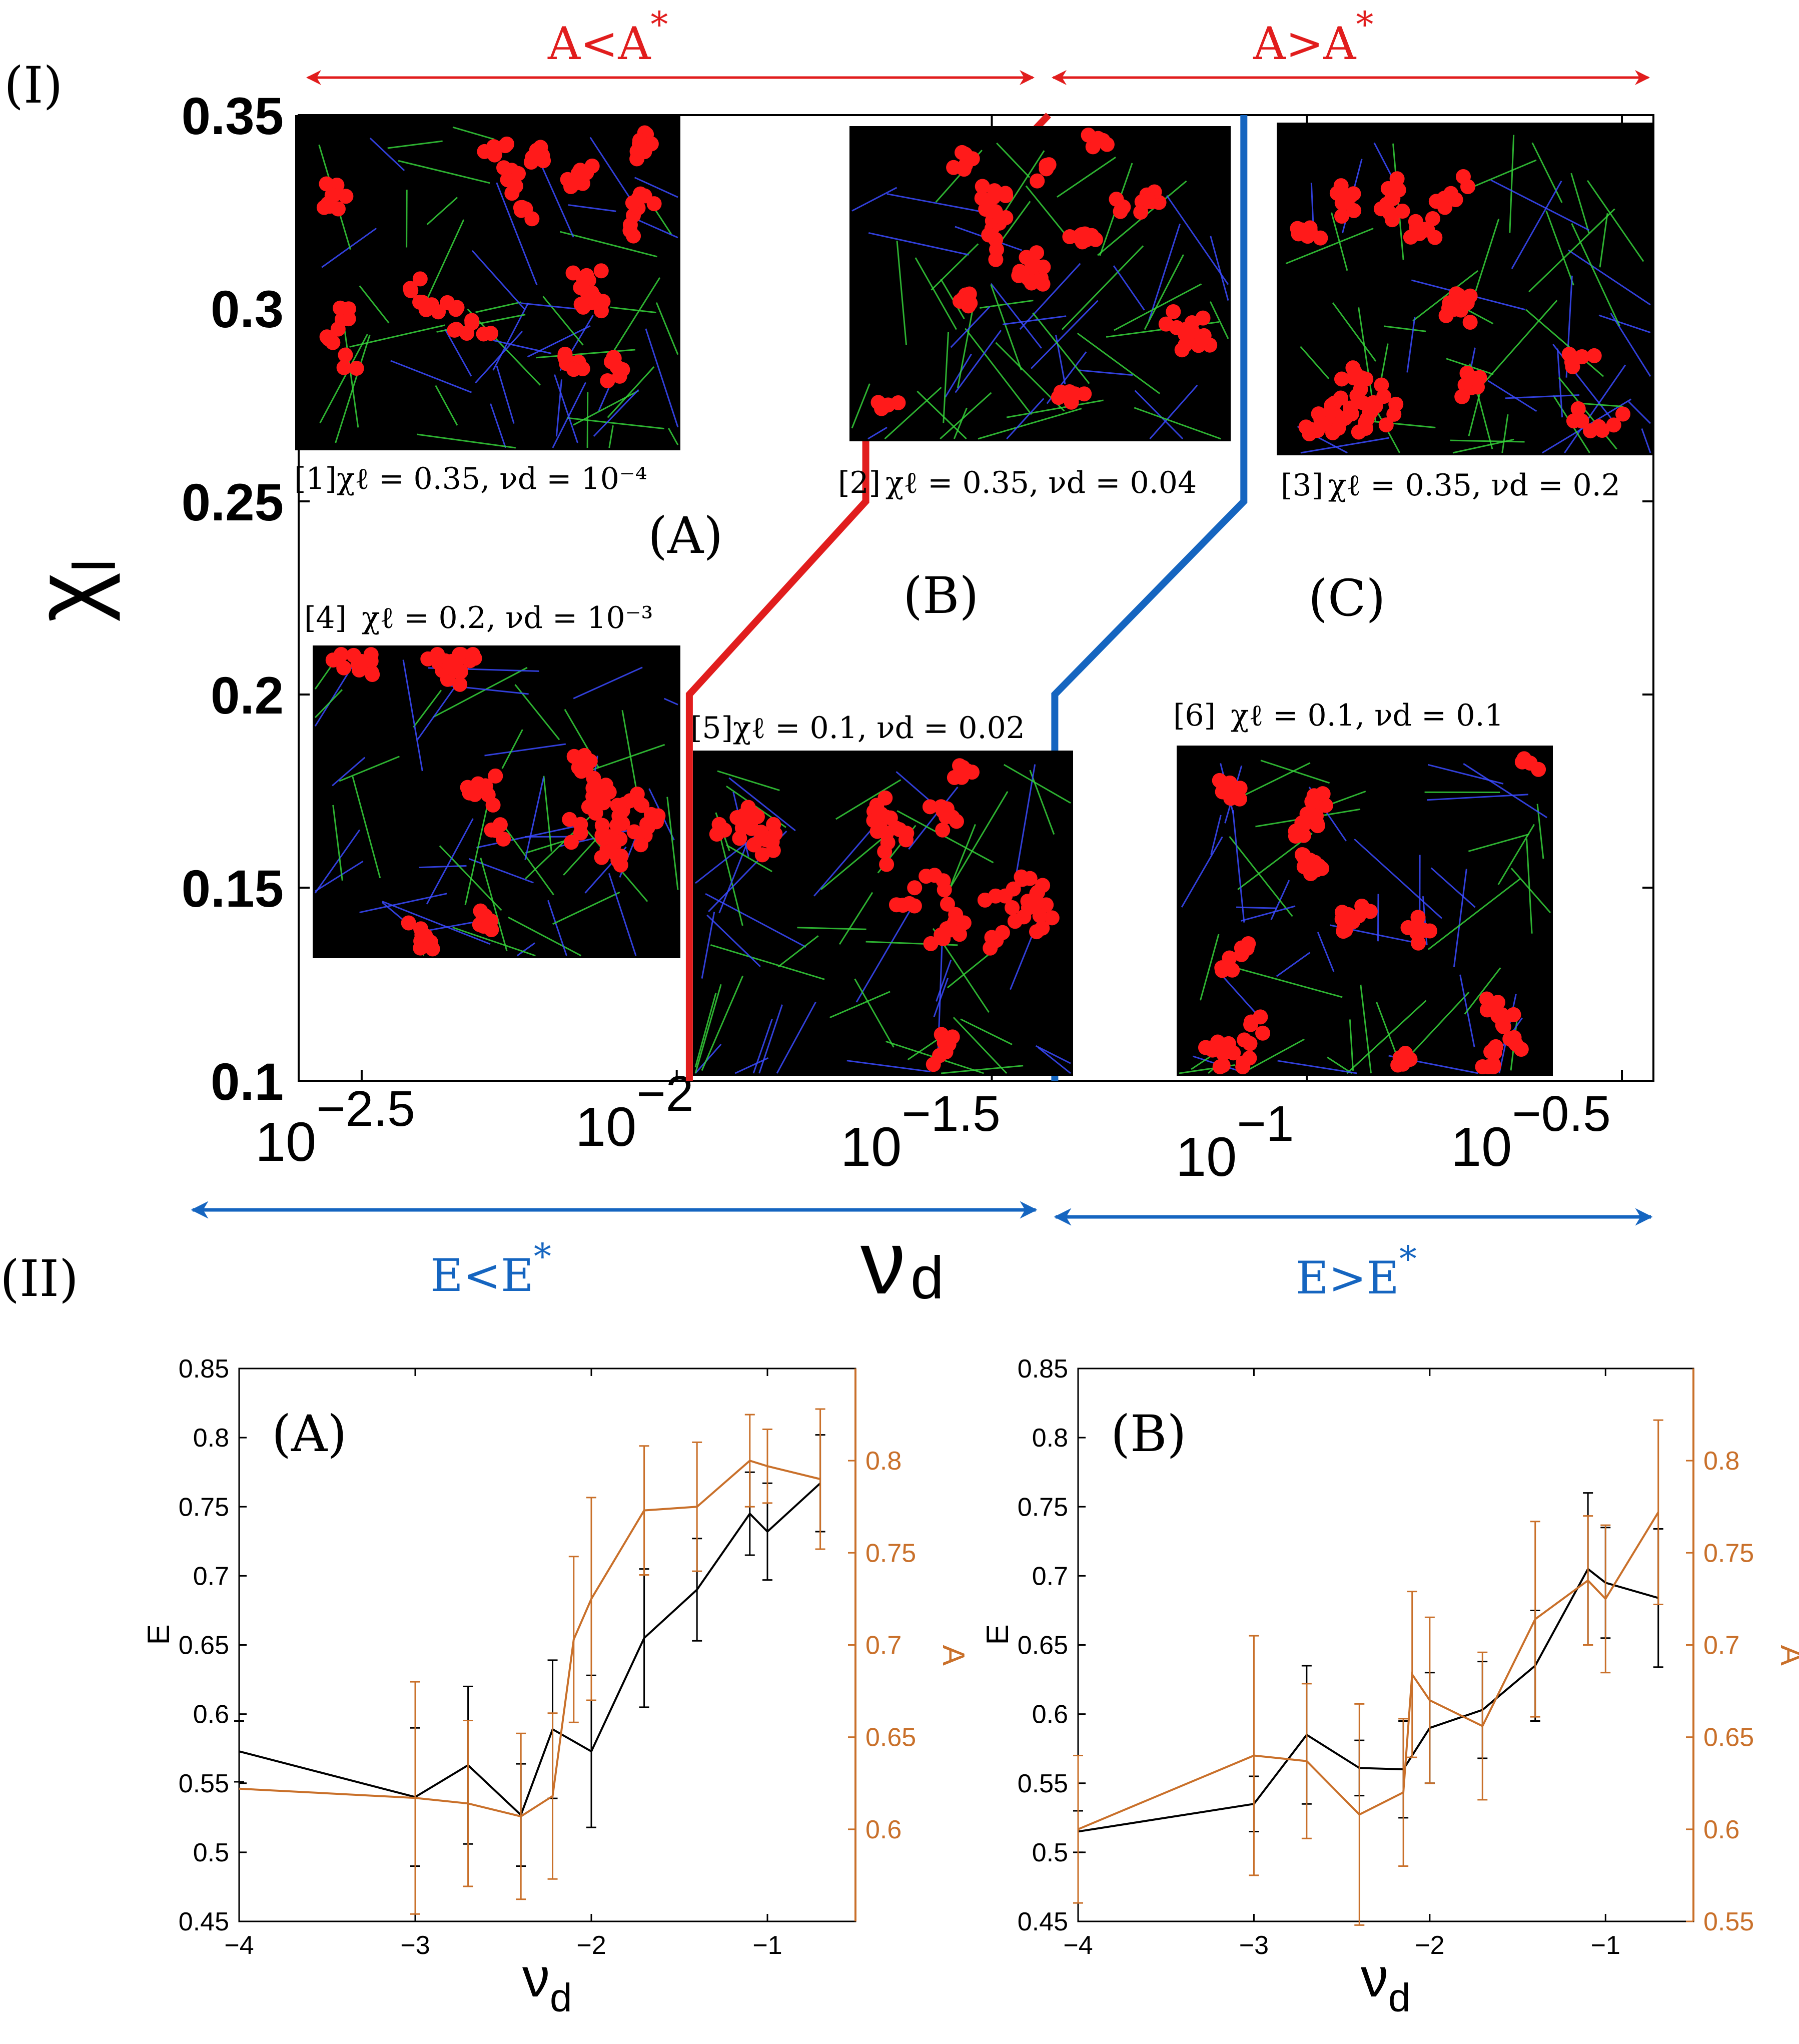  I want to click on inset-2-caption: [2] χℓ = 0.35, νd = 0.04, so click(1017, 483).